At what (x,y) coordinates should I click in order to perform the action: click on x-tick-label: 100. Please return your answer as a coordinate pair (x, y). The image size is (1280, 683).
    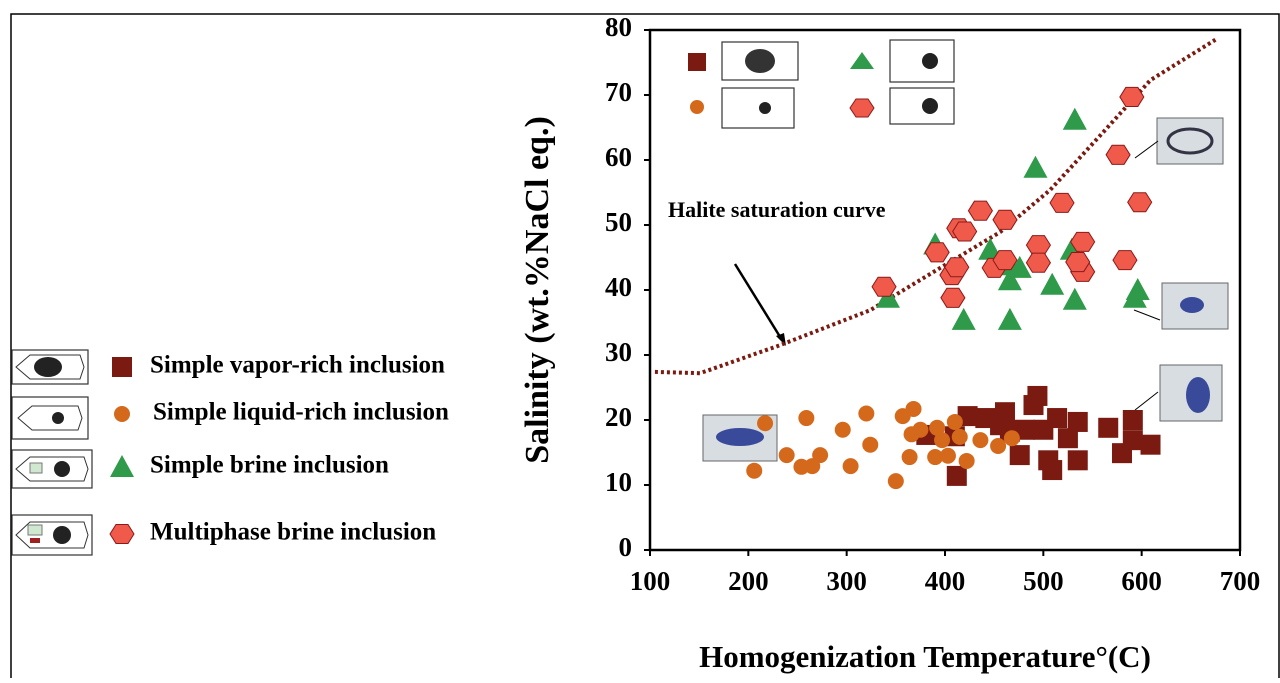
    Looking at the image, I should click on (650, 581).